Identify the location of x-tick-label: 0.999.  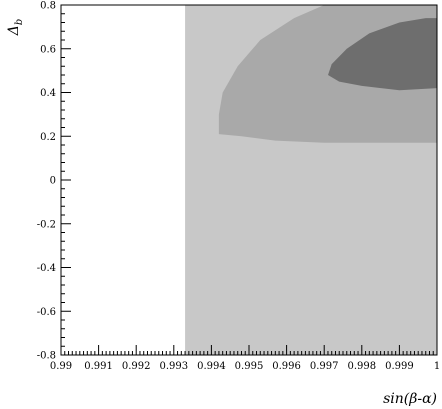
(399, 366).